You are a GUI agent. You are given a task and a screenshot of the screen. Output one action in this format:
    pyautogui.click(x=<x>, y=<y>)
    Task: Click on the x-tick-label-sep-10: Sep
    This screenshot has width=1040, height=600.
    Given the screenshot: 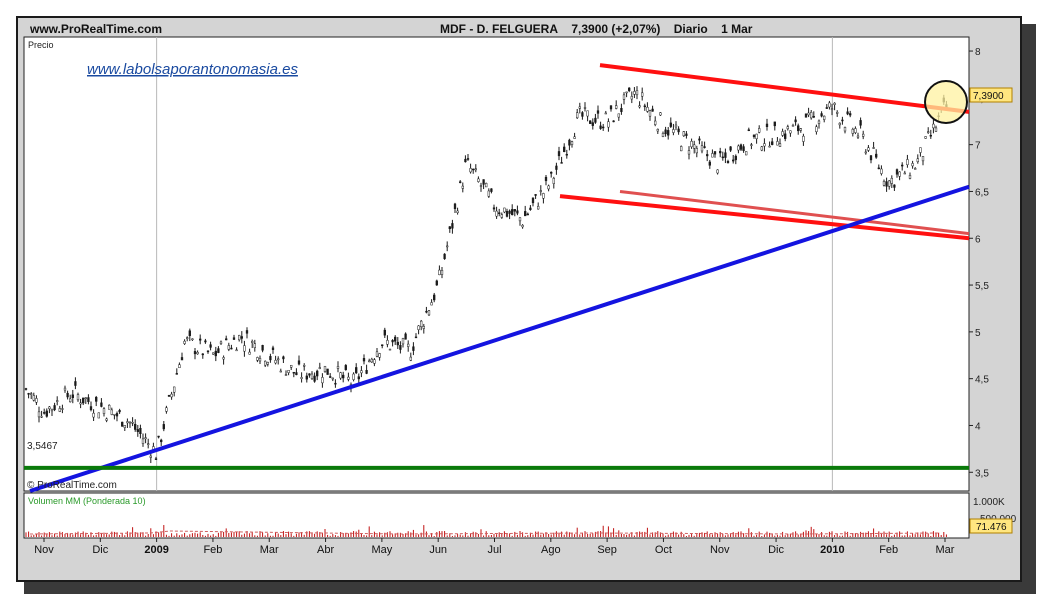 What is the action you would take?
    pyautogui.click(x=607, y=550)
    